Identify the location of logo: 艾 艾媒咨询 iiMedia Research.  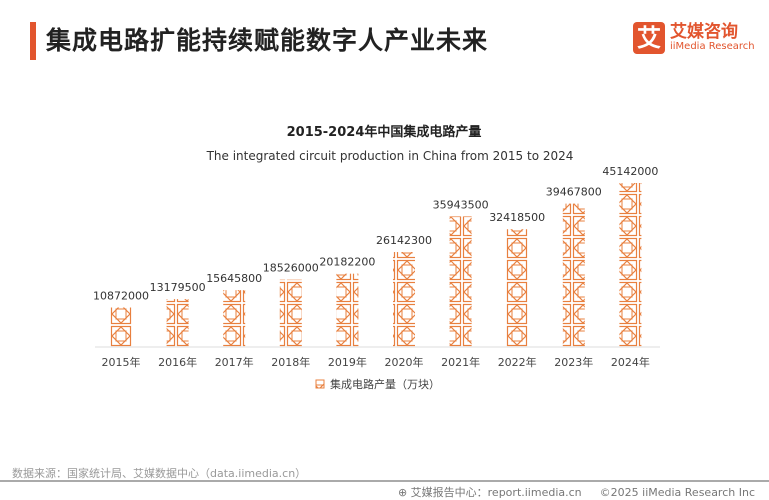
(694, 38).